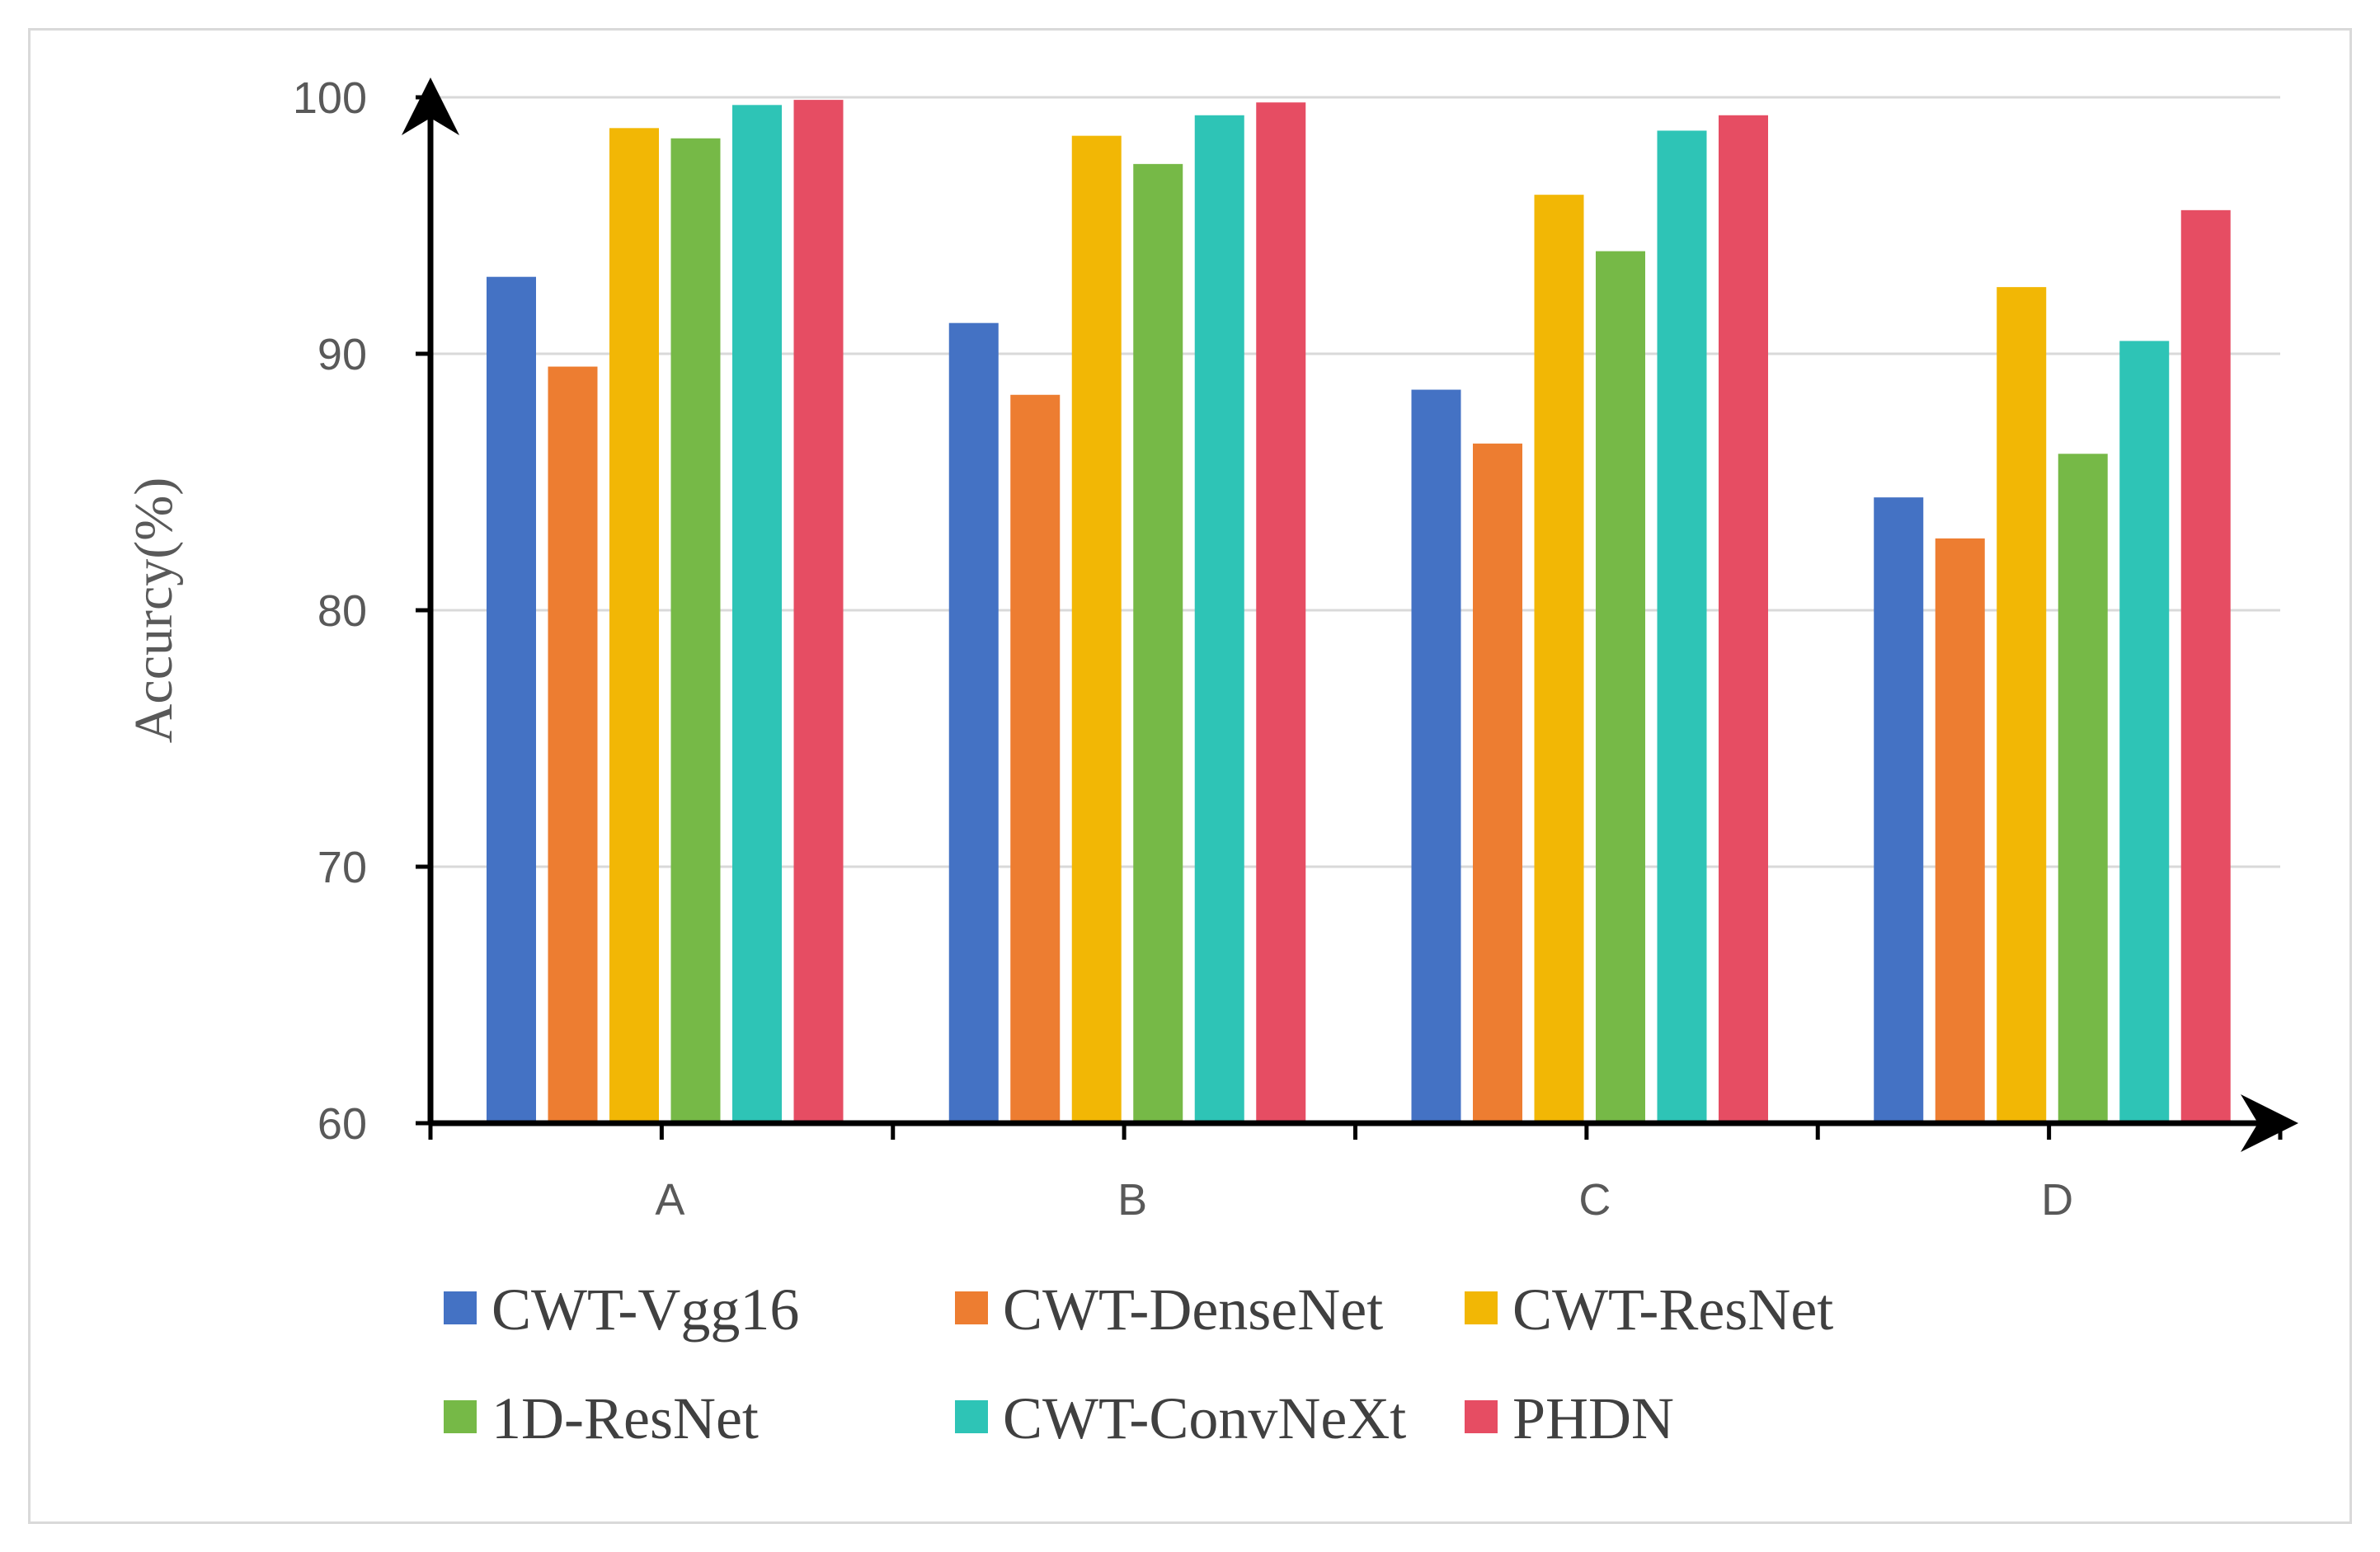 The image size is (2380, 1552). I want to click on x-tick-label-A: A, so click(669, 1200).